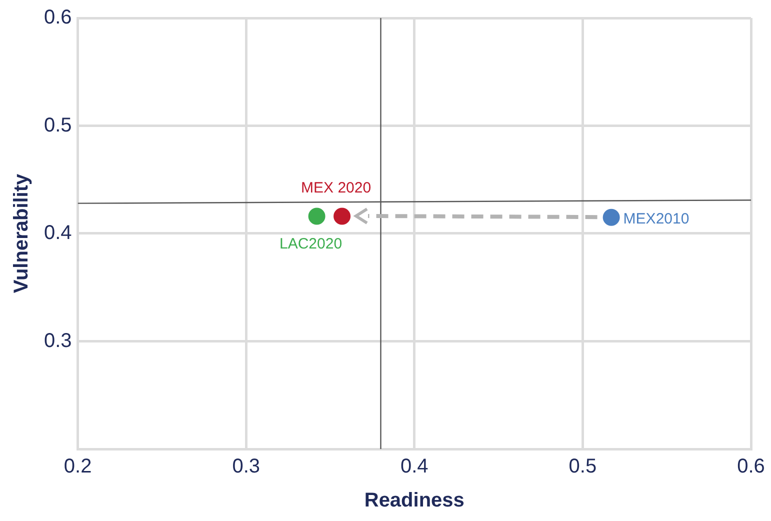 The height and width of the screenshot is (521, 771). I want to click on x-tick-label: 0.3, so click(246, 467).